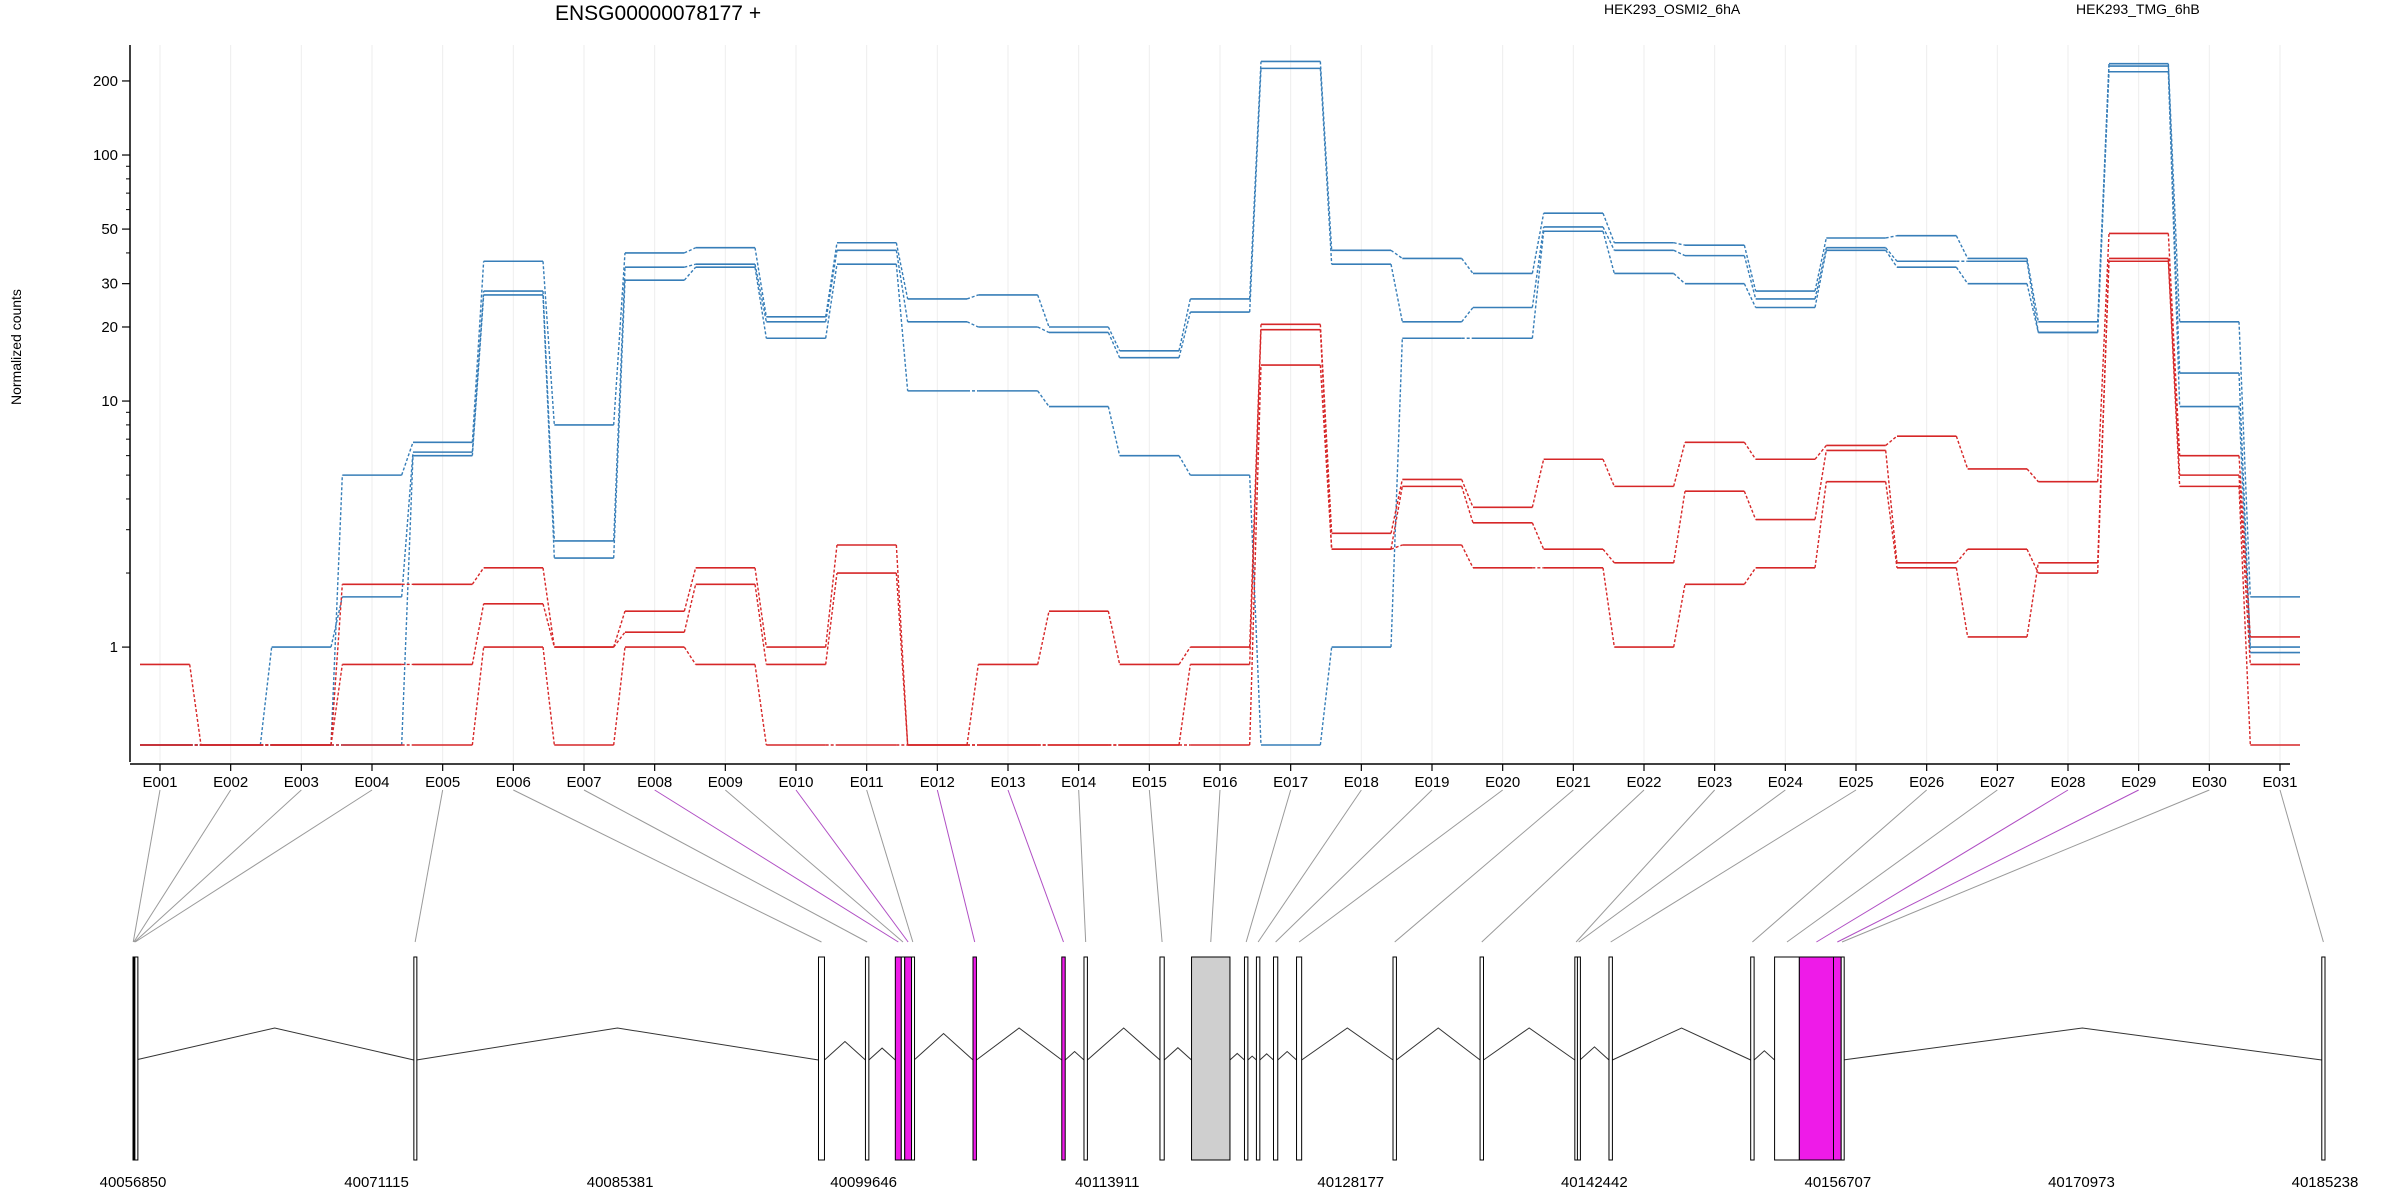 Image resolution: width=2400 pixels, height=1200 pixels. What do you see at coordinates (1714, 782) in the screenshot?
I see `x-tick-label: E023` at bounding box center [1714, 782].